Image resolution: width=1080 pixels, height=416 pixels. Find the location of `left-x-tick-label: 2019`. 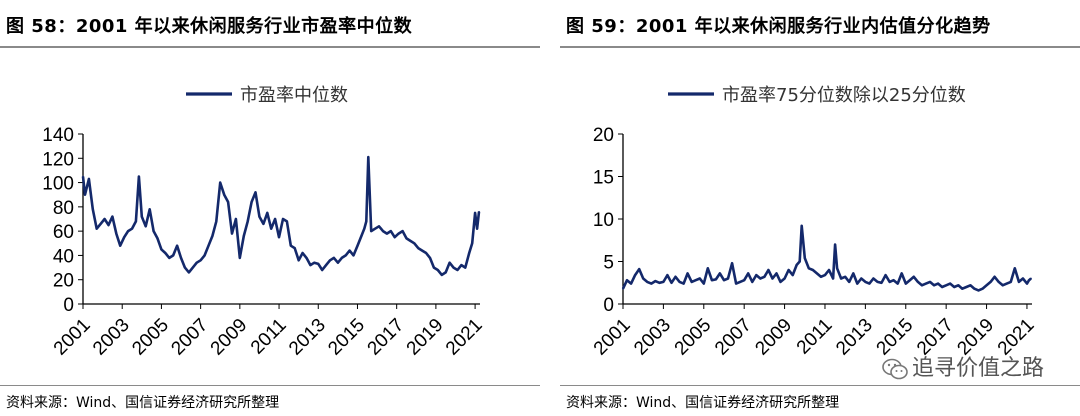

left-x-tick-label: 2019 is located at coordinates (425, 337).